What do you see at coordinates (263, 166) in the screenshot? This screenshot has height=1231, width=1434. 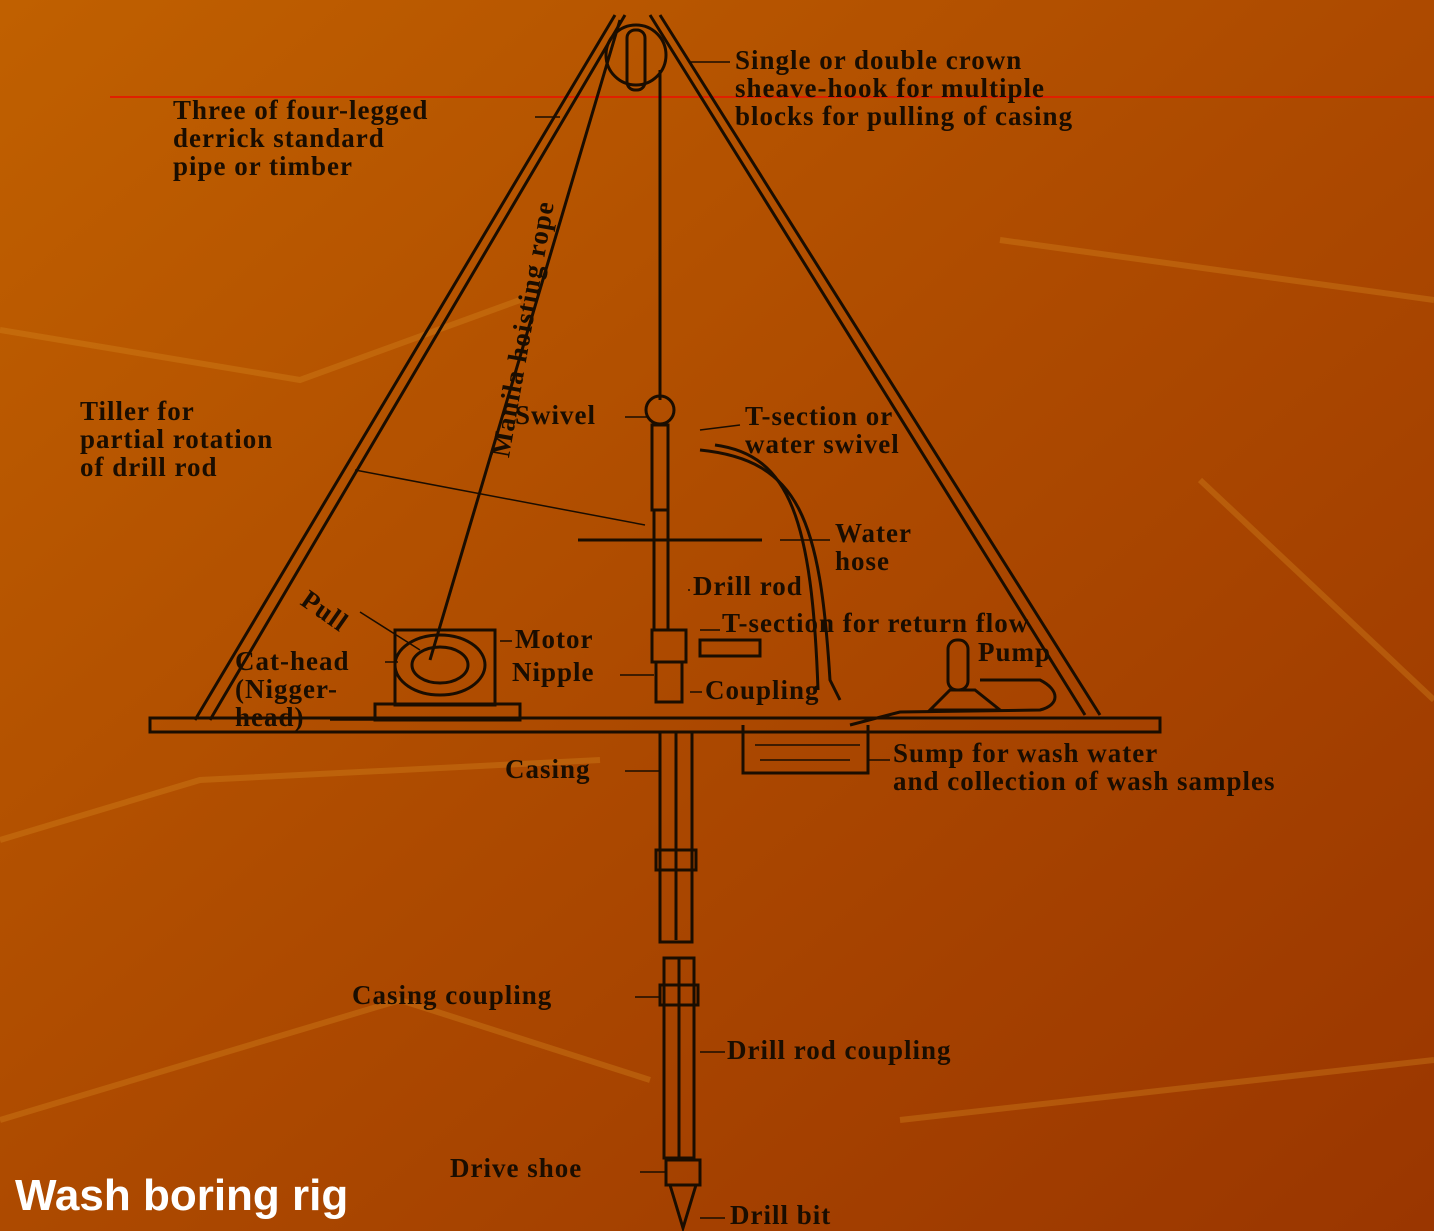 I see `label-line: pipe or timber` at bounding box center [263, 166].